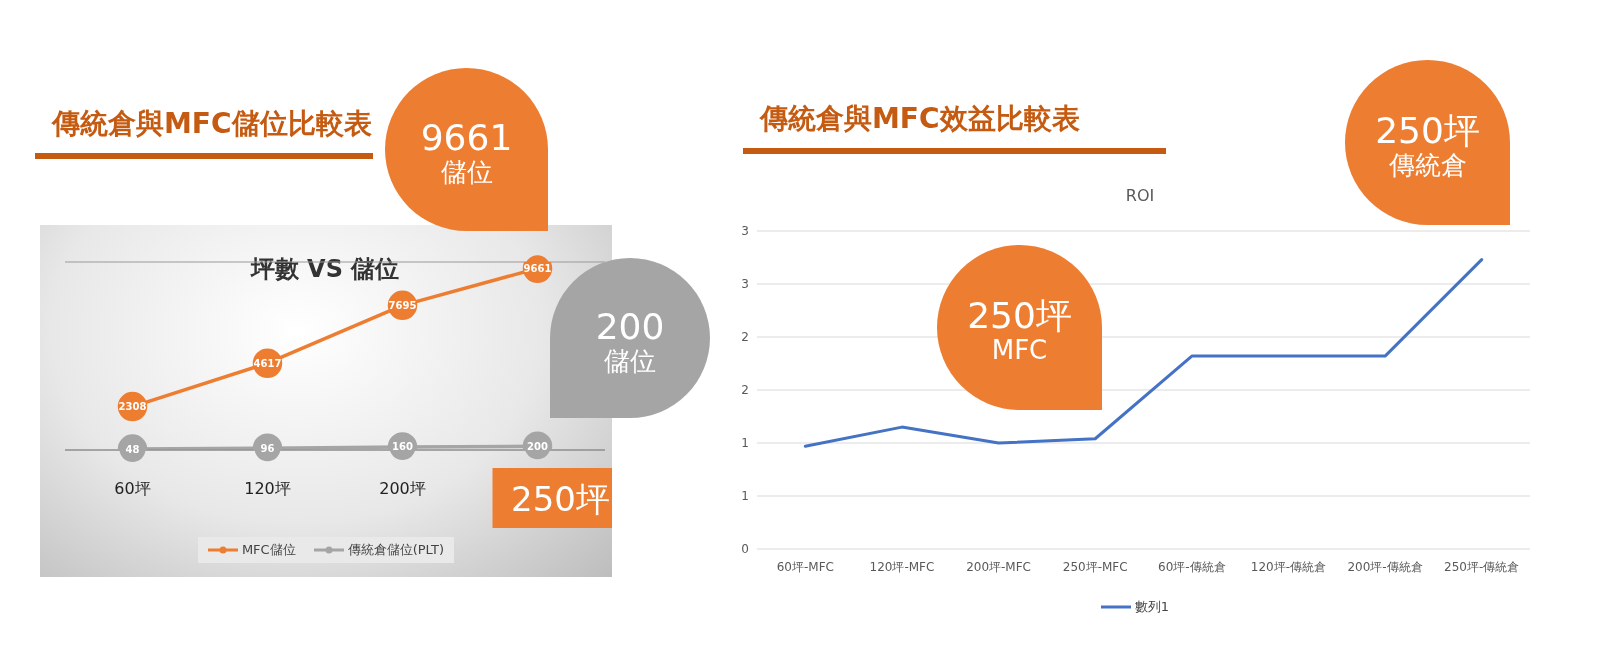 Image resolution: width=1600 pixels, height=648 pixels. Describe the element at coordinates (466, 137) in the screenshot. I see `text: 9661` at that location.